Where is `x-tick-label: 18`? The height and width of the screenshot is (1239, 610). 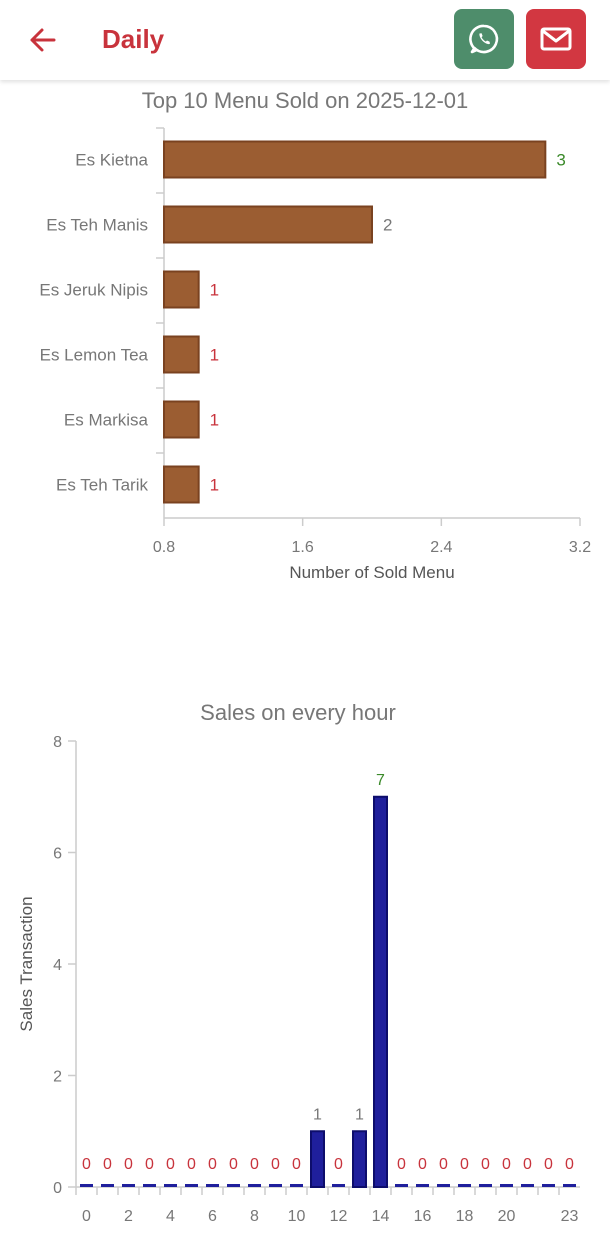 x-tick-label: 18 is located at coordinates (465, 1216).